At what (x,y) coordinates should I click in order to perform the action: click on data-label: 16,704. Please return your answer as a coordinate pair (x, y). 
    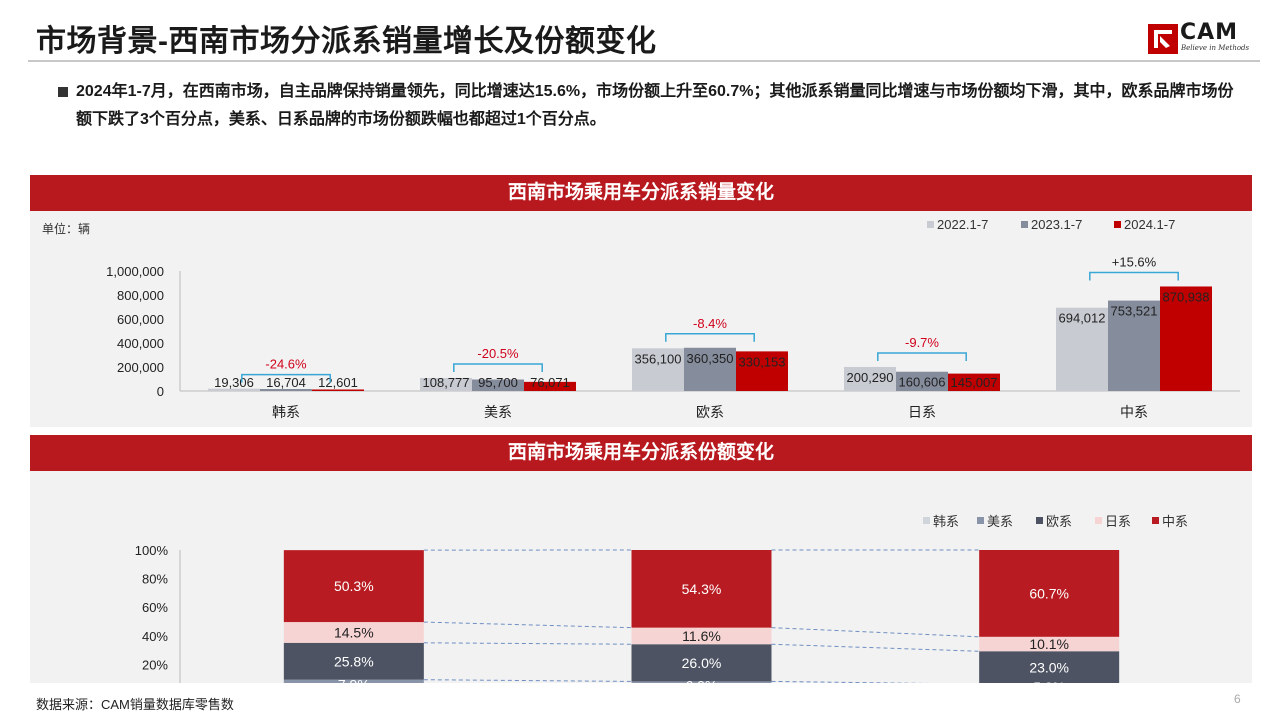
    Looking at the image, I should click on (286, 382).